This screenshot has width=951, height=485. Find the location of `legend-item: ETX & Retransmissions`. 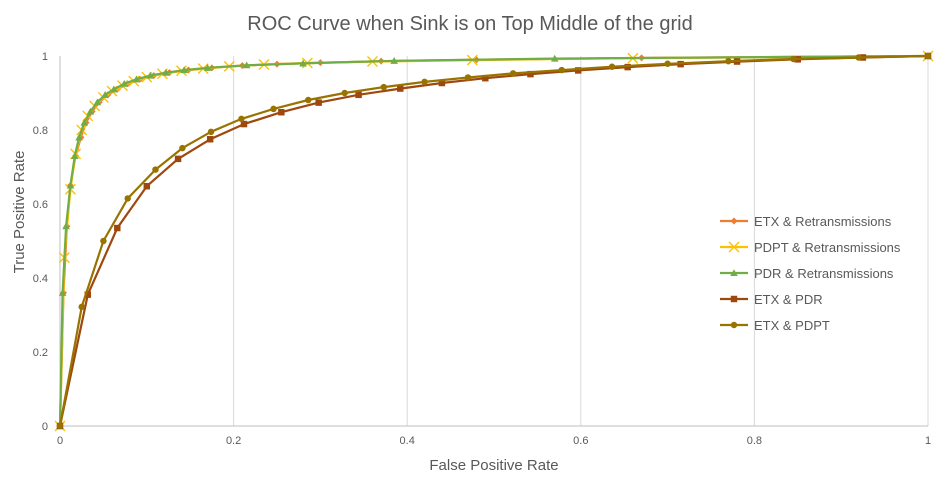

legend-item: ETX & Retransmissions is located at coordinates (806, 221).